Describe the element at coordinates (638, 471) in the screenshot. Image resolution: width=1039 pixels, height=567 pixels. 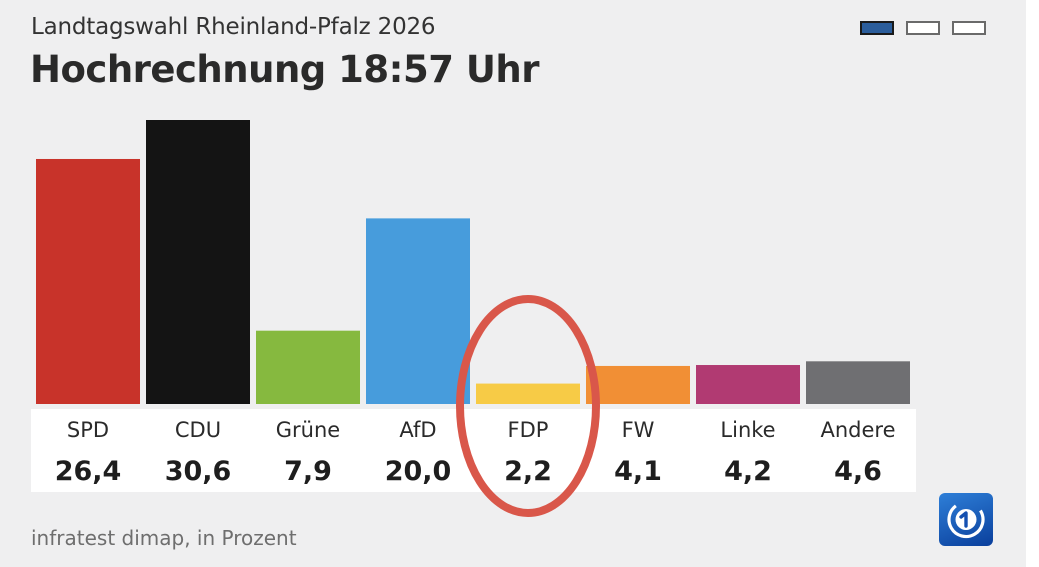
I see `value-label: 4,1` at that location.